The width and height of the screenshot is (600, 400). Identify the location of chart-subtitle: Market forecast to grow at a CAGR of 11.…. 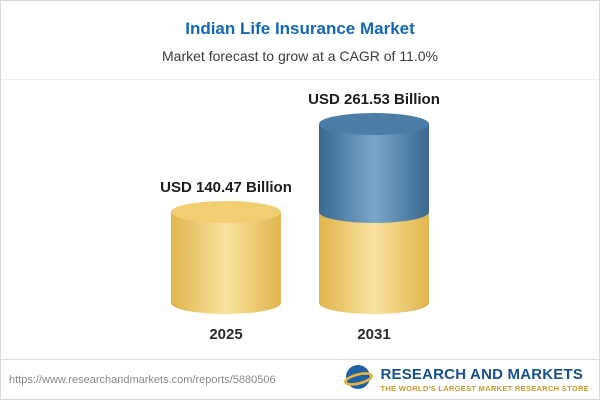
(300, 56).